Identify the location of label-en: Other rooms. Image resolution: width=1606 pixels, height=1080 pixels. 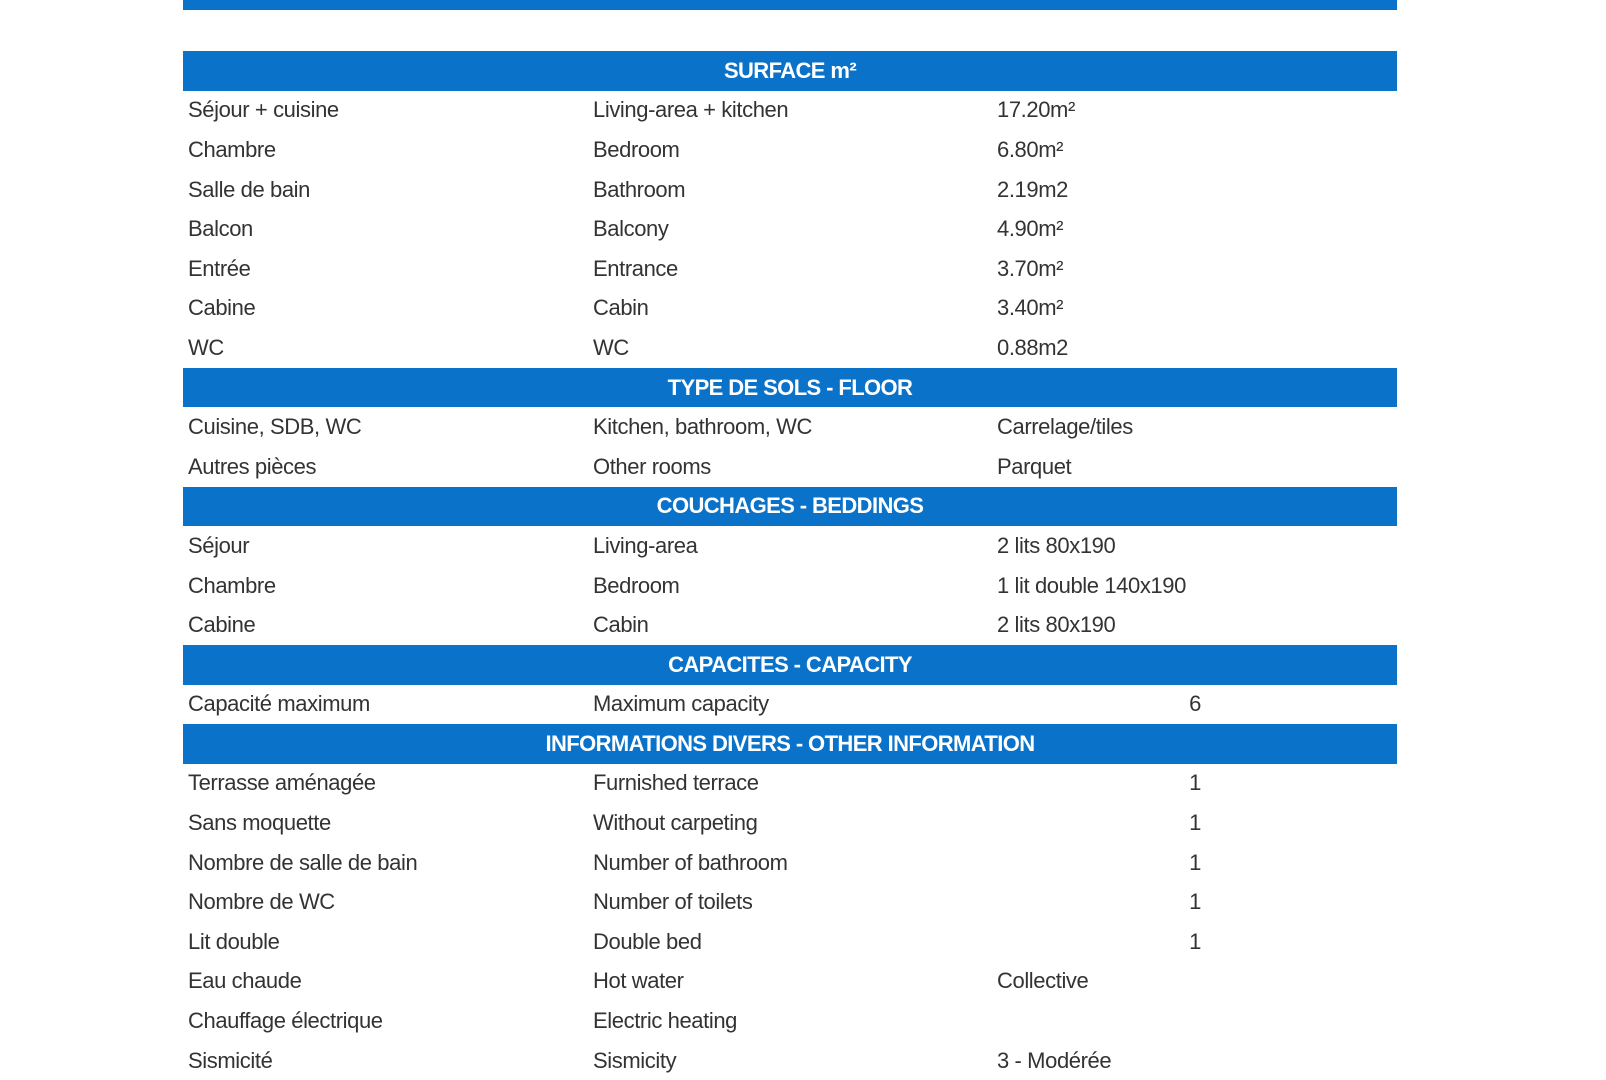
(652, 466).